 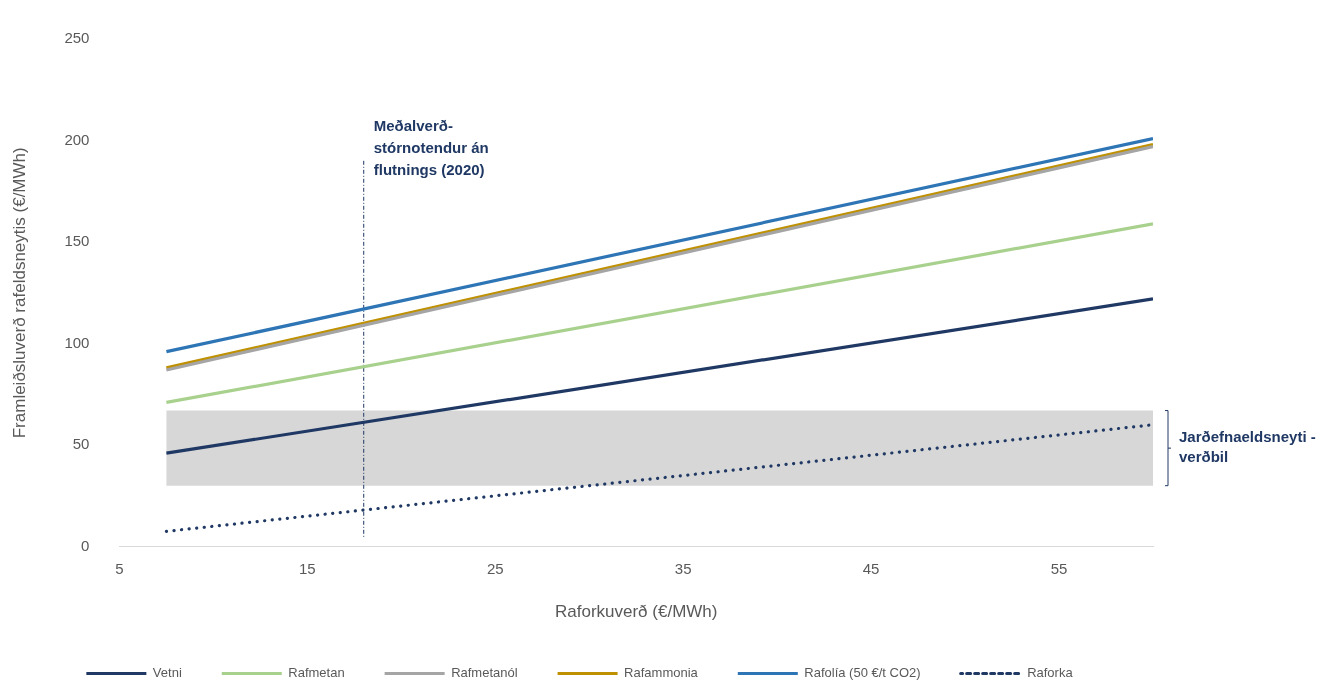 What do you see at coordinates (77, 139) in the screenshot?
I see `y-tick-label: 200` at bounding box center [77, 139].